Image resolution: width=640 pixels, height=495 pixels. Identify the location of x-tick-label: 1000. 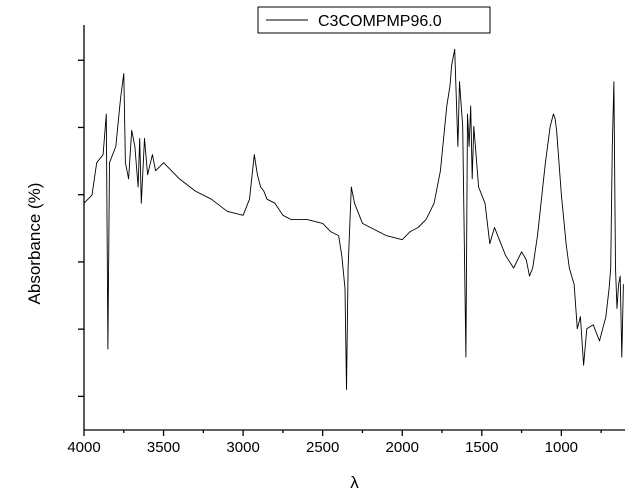
(561, 447).